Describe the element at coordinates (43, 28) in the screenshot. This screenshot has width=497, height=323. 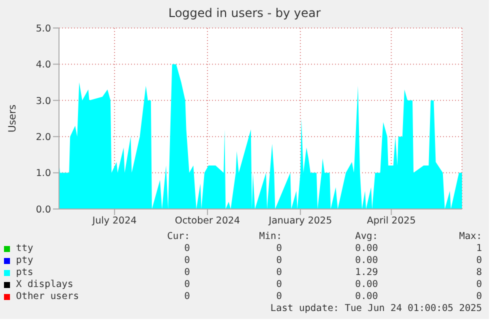
I see `y-tick-label: 5.0` at that location.